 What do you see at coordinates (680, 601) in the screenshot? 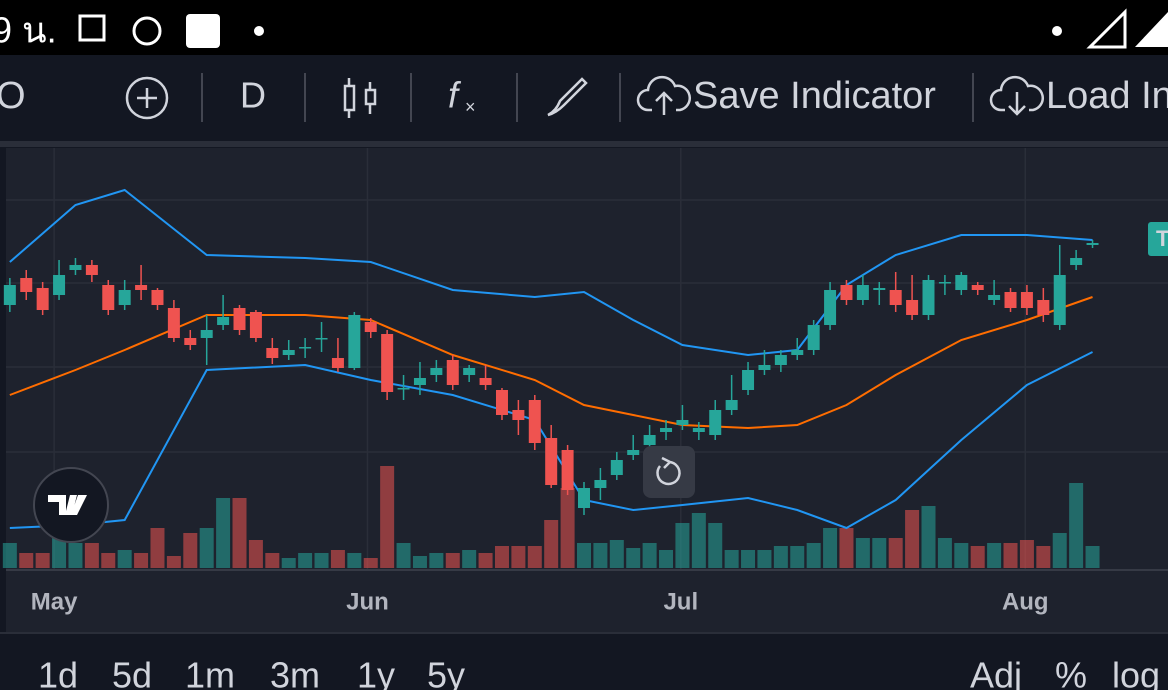
I see `x-tick-label: Jul` at bounding box center [680, 601].